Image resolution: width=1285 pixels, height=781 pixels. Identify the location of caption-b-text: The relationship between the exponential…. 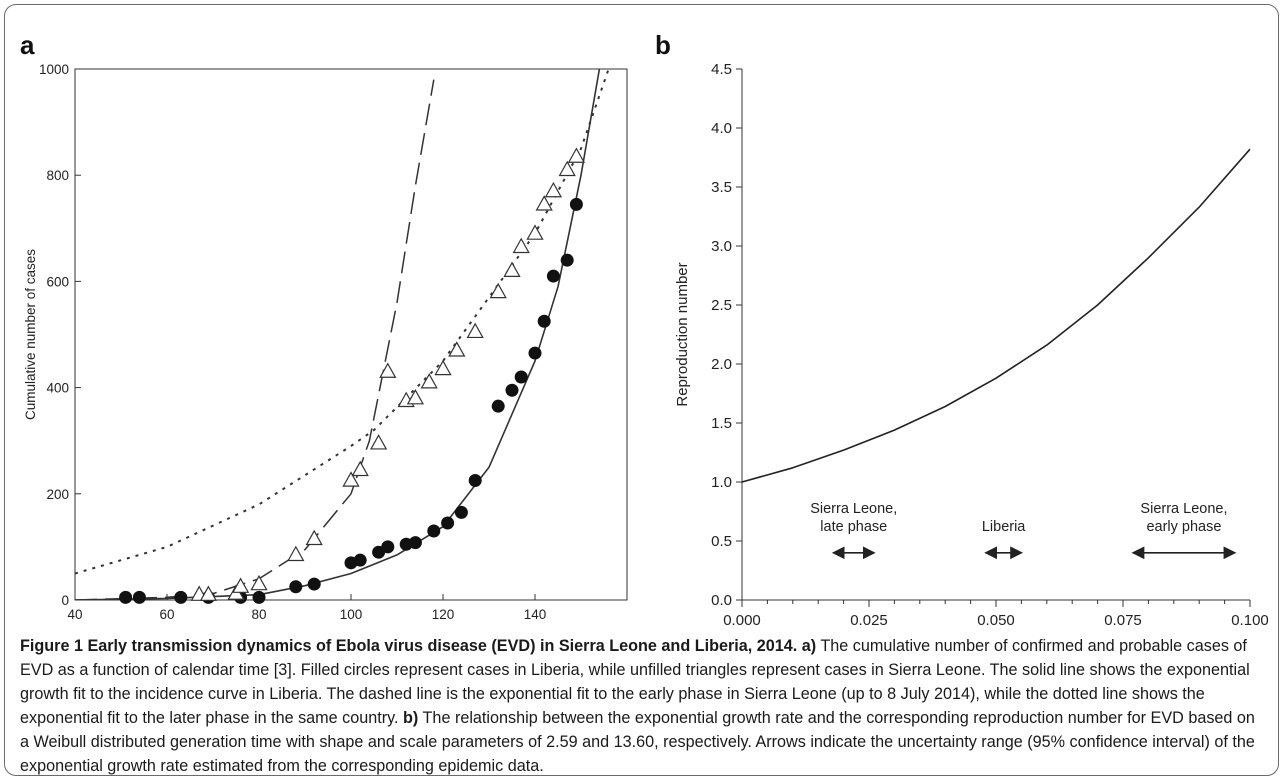
(637, 742).